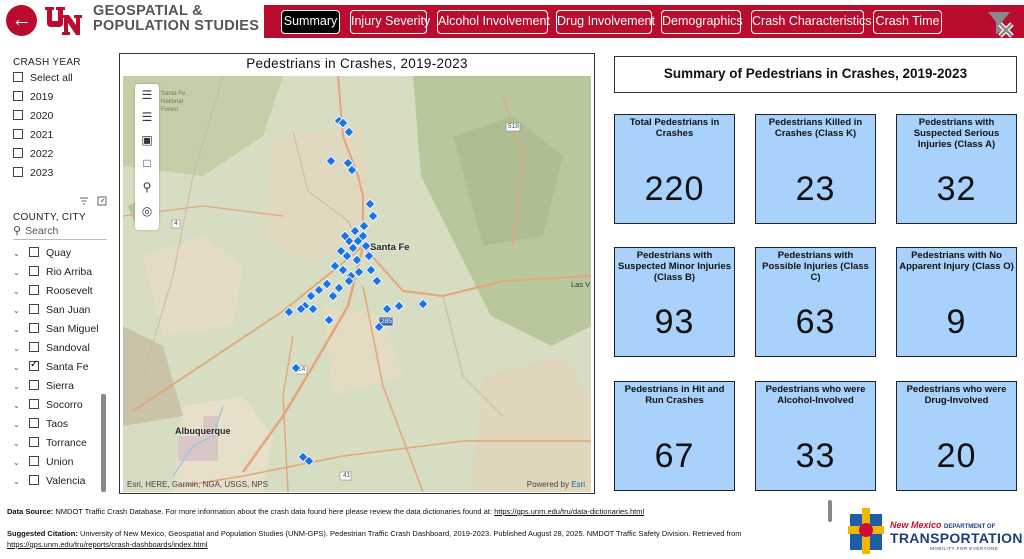  Describe the element at coordinates (197, 484) in the screenshot. I see `map-attribution: Esri, HERE, Garmin, NGA, USGS, NPS` at that location.